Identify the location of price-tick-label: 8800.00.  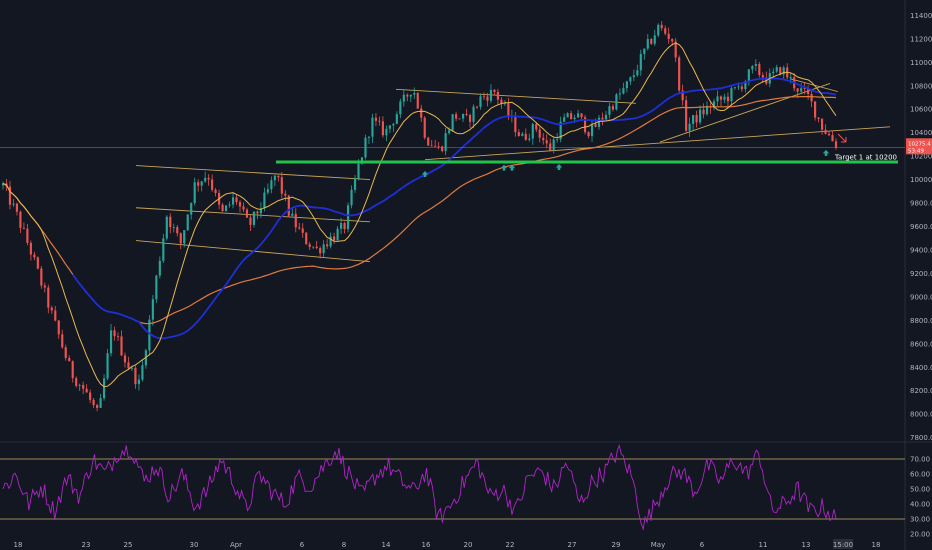
(921, 321).